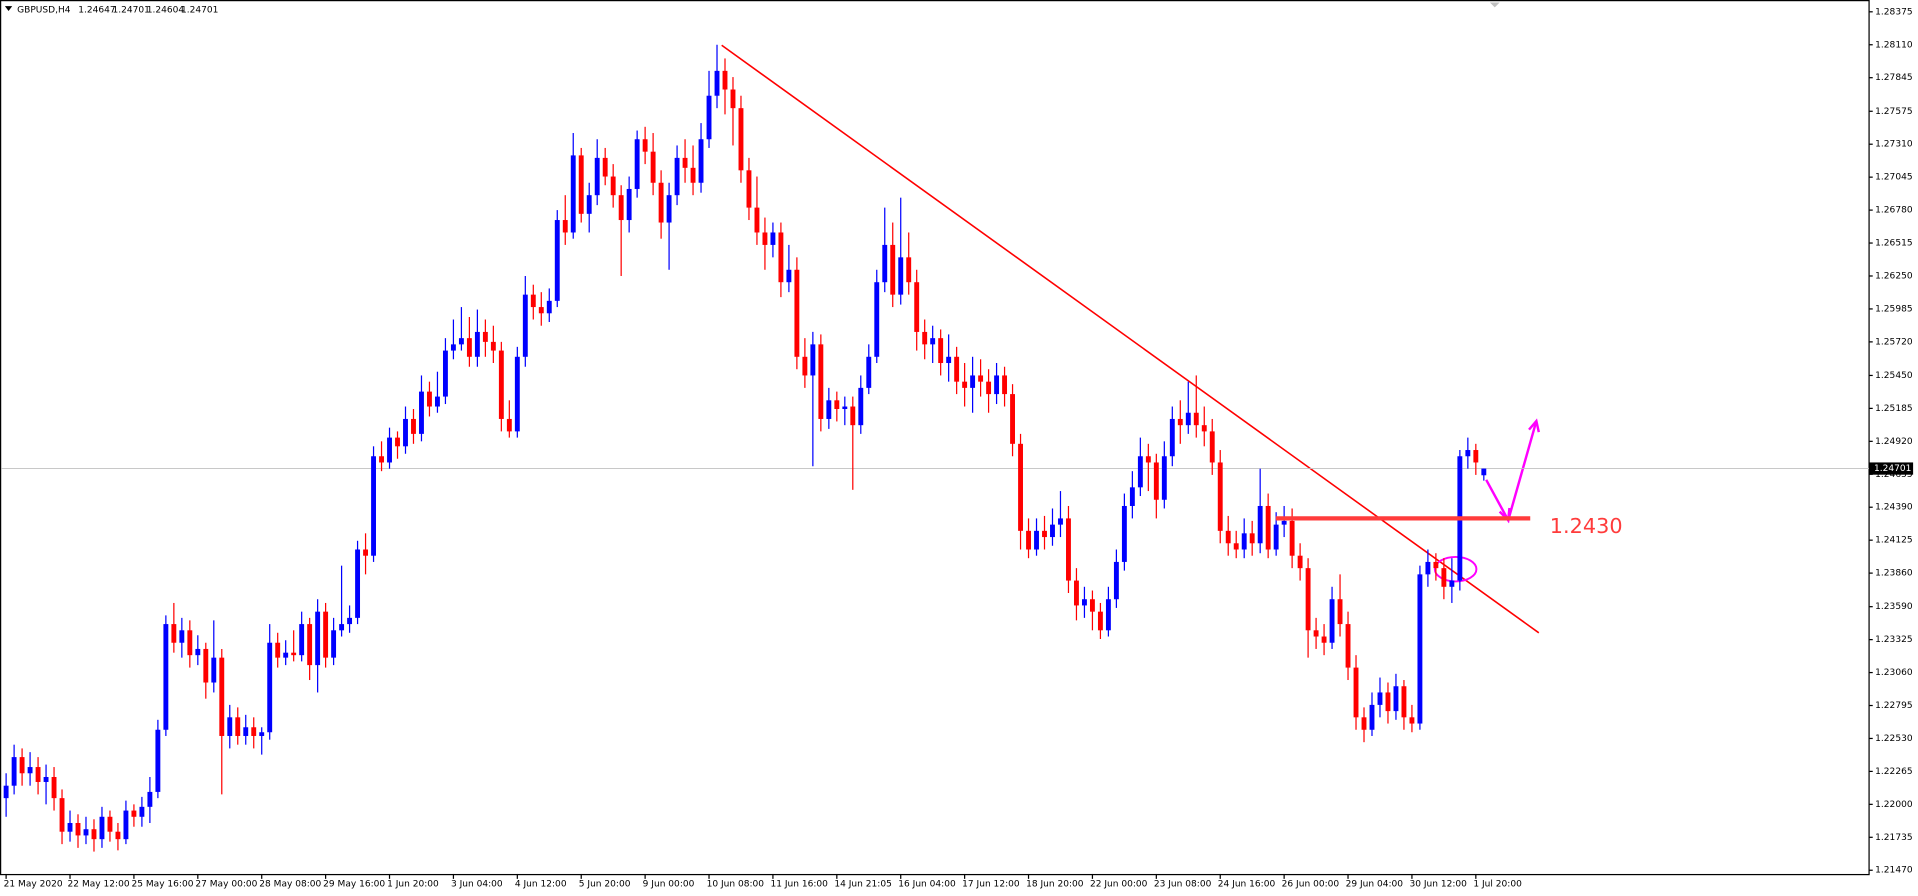 This screenshot has height=896, width=1918. What do you see at coordinates (1893, 244) in the screenshot?
I see `y-tick-label: 1.26515` at bounding box center [1893, 244].